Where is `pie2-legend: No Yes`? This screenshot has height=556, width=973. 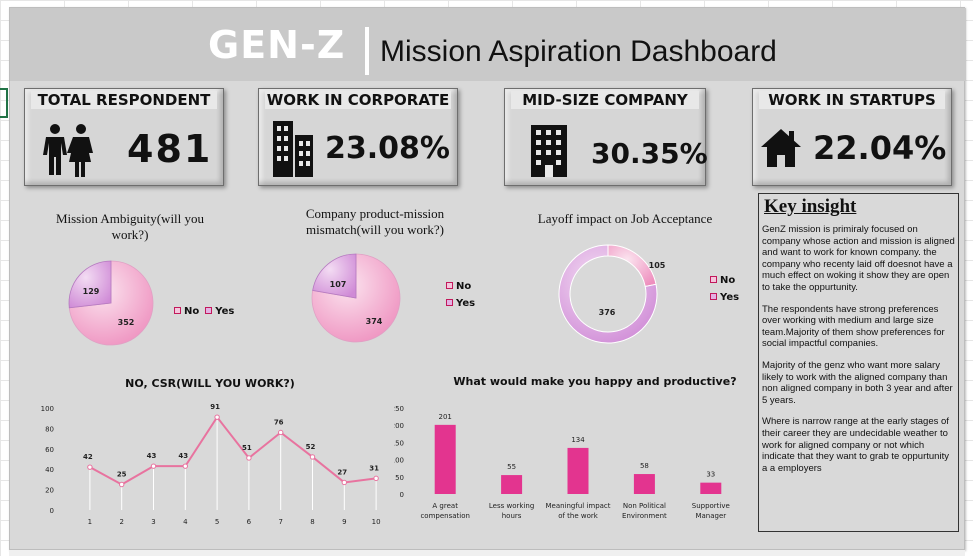
pie2-legend: No Yes is located at coordinates (460, 295).